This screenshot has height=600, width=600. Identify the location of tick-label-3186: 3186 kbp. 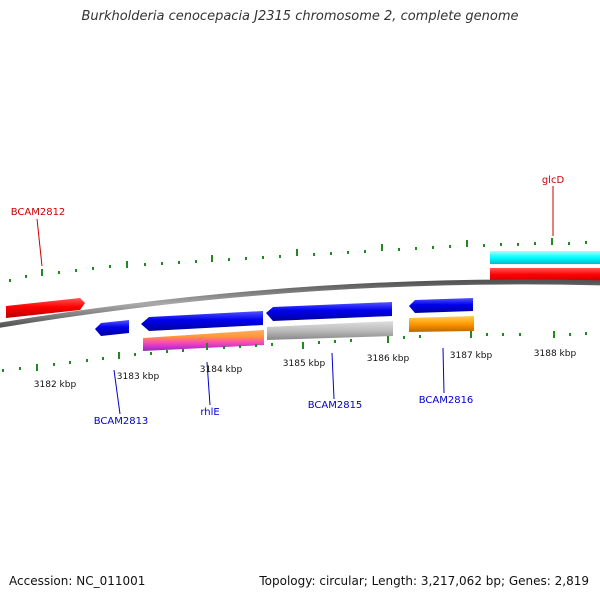
(388, 359).